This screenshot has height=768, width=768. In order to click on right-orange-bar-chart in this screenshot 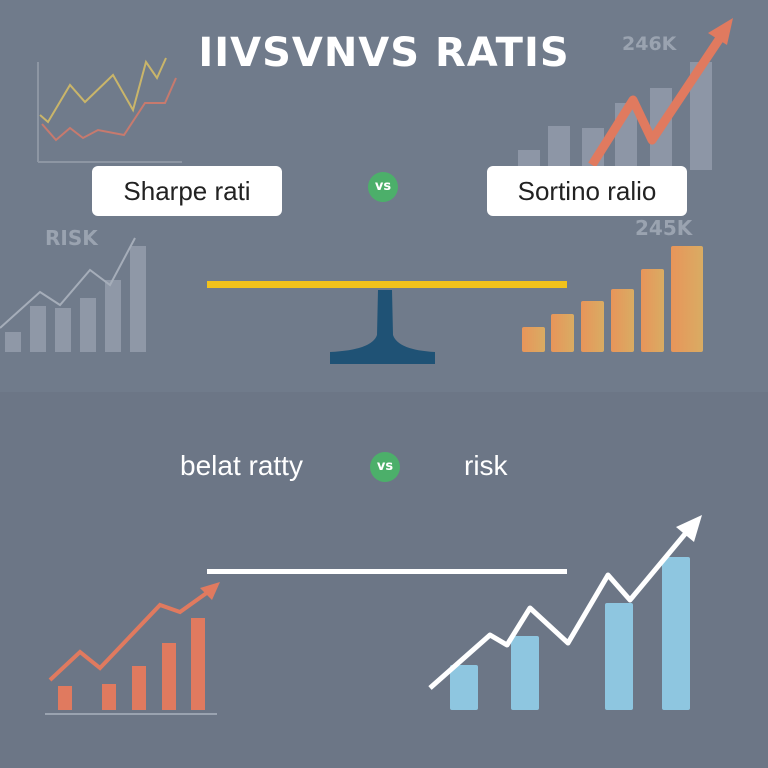, I will do `click(612, 299)`.